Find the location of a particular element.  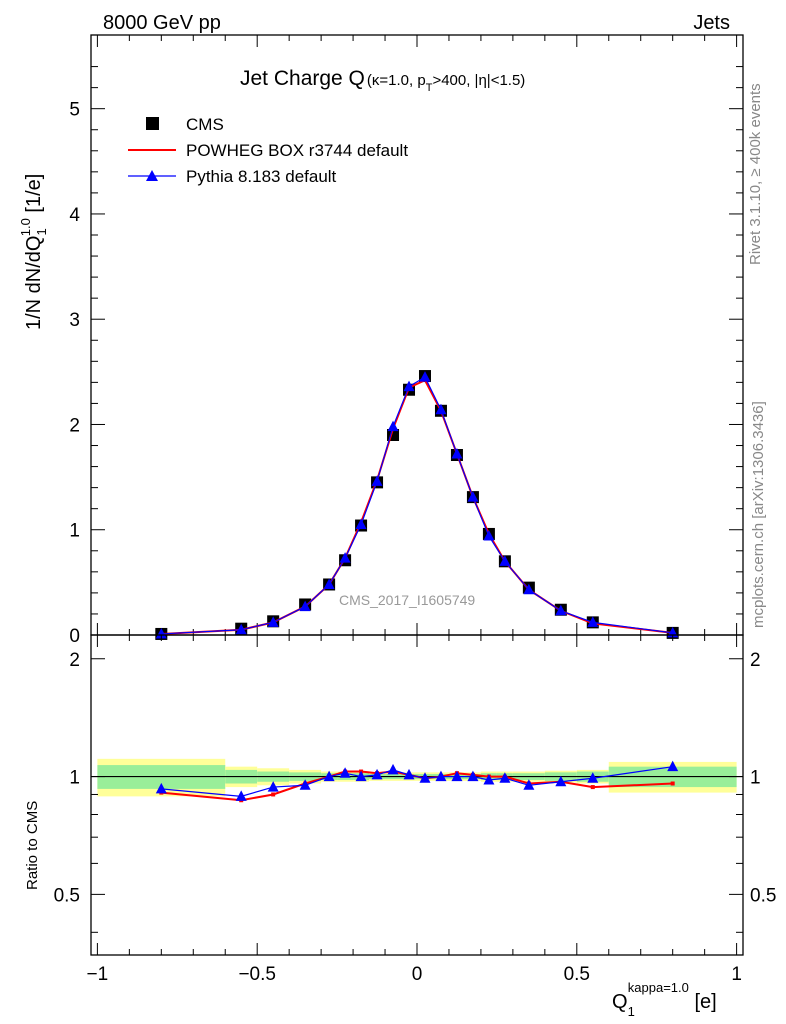

ratio-bands is located at coordinates (417, 777).